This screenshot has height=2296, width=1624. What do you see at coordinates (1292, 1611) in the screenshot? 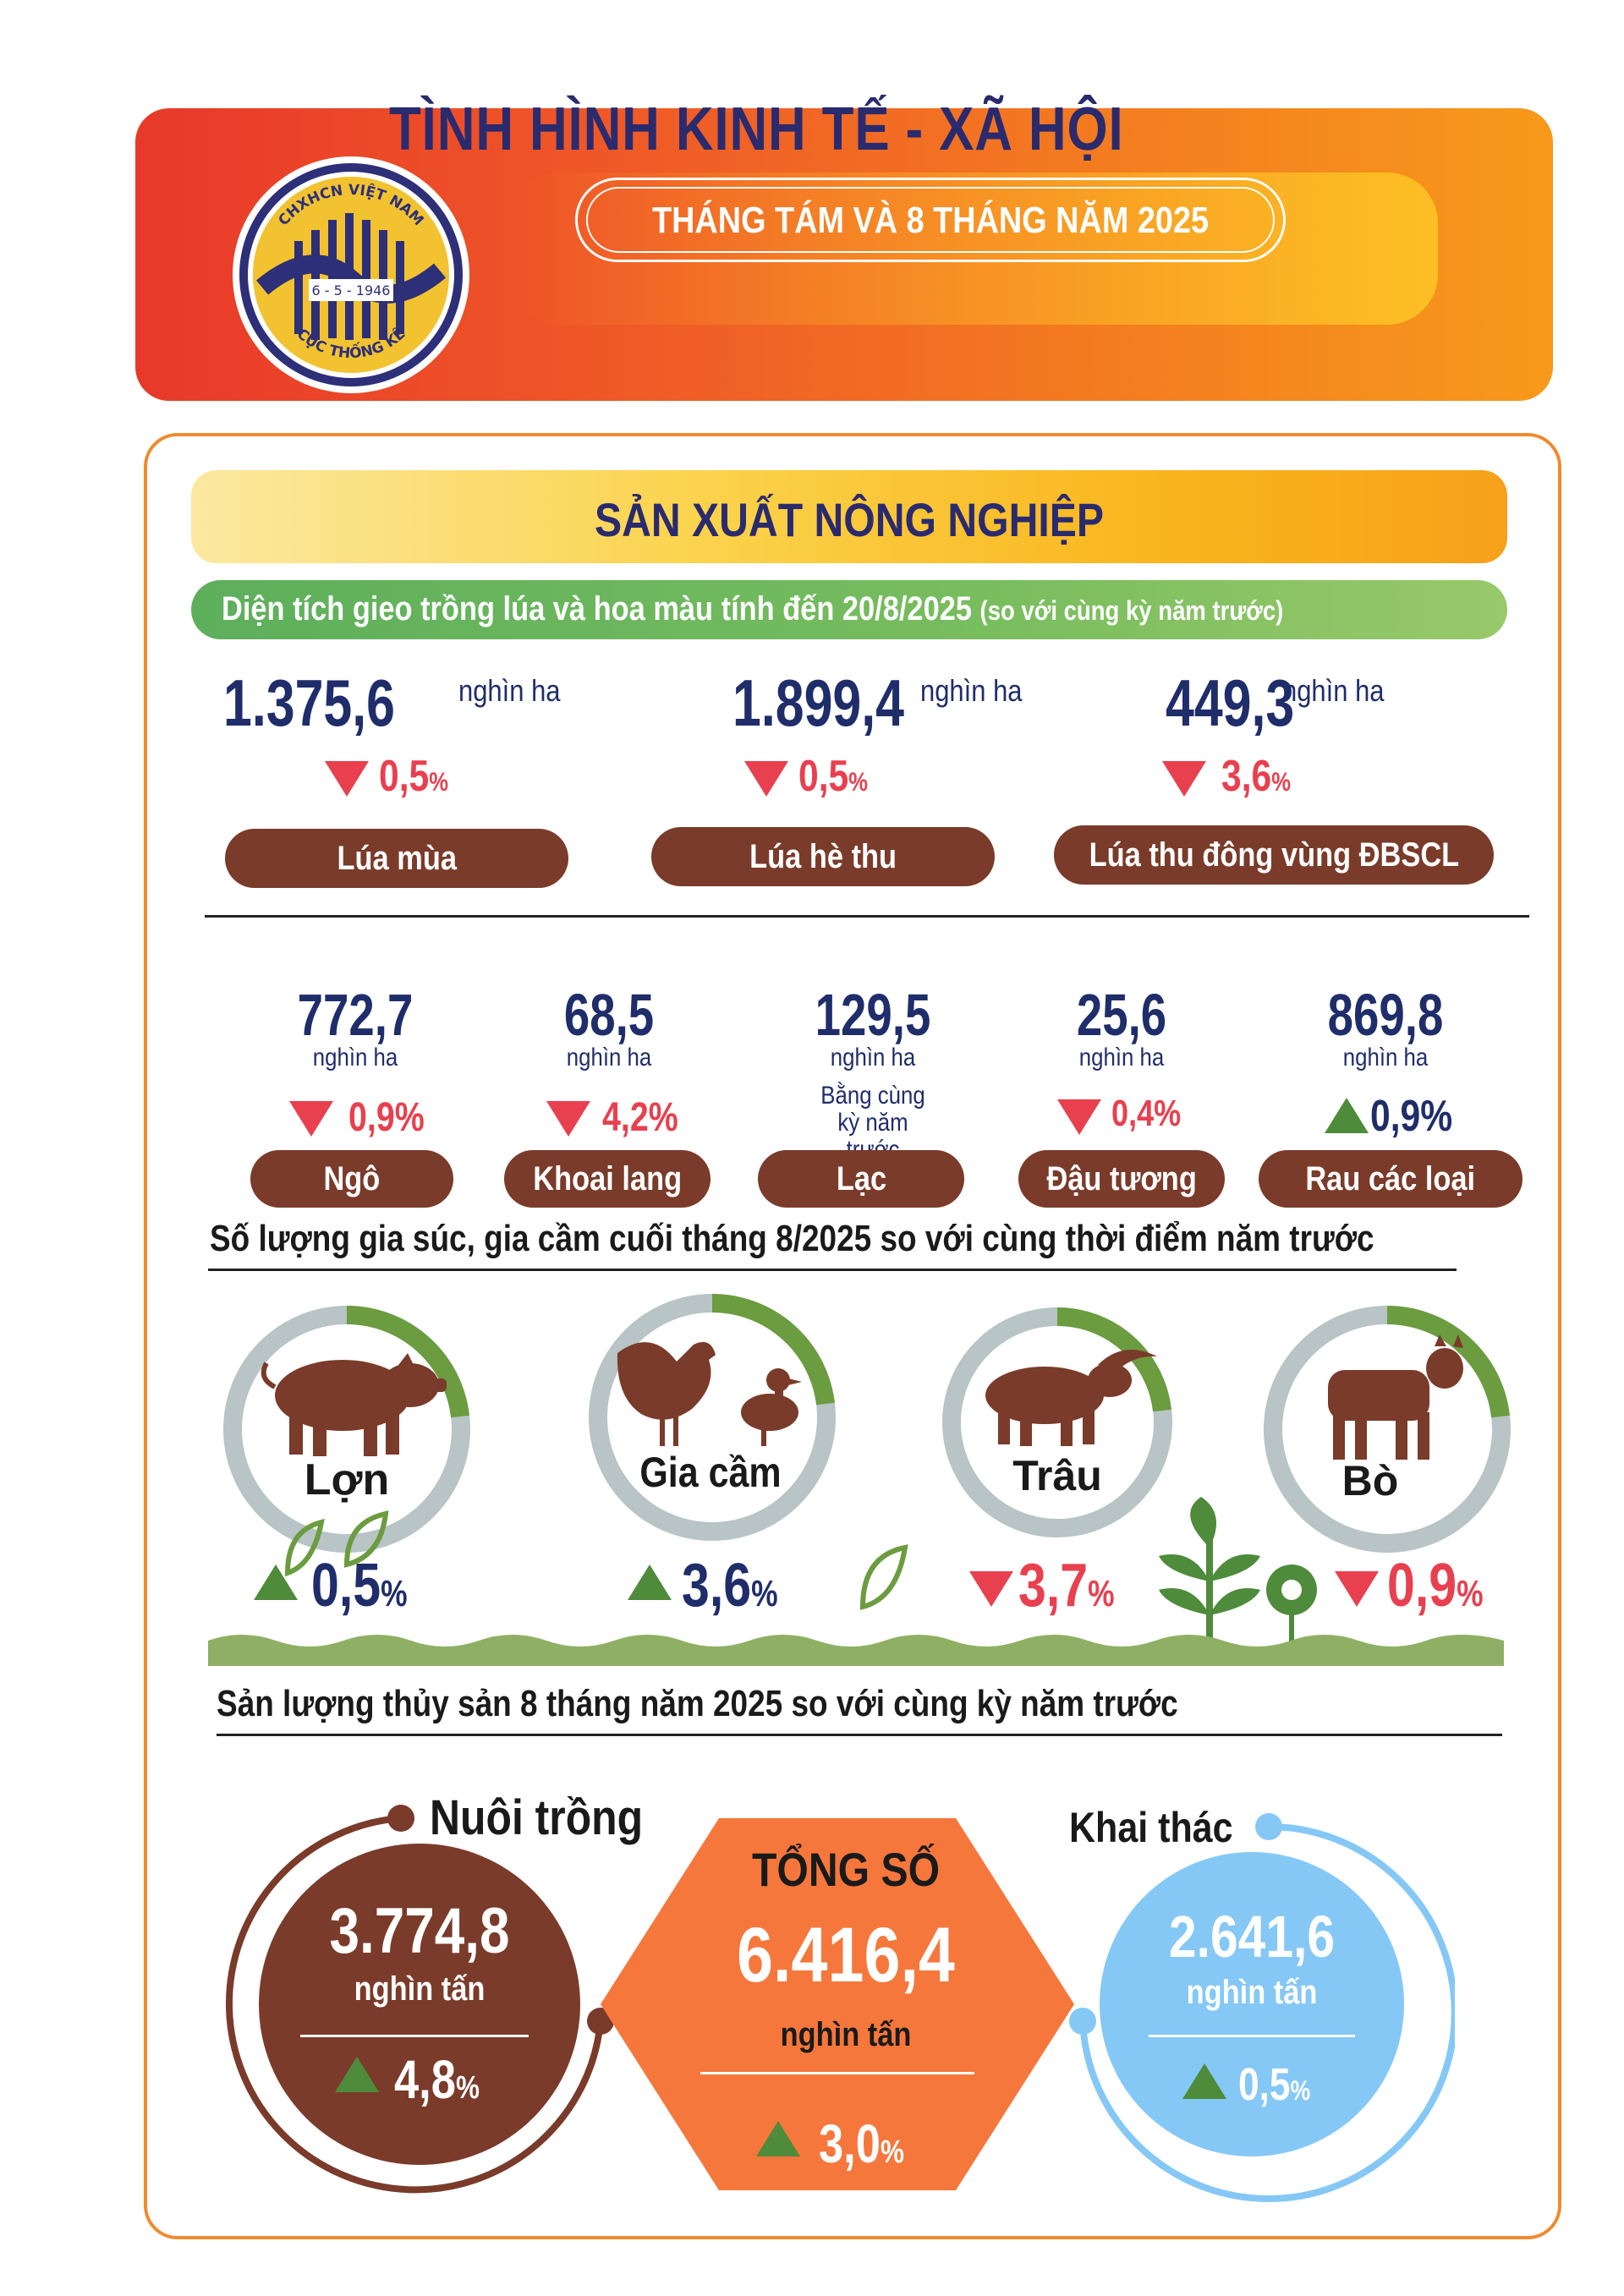
I see `flower-icon` at bounding box center [1292, 1611].